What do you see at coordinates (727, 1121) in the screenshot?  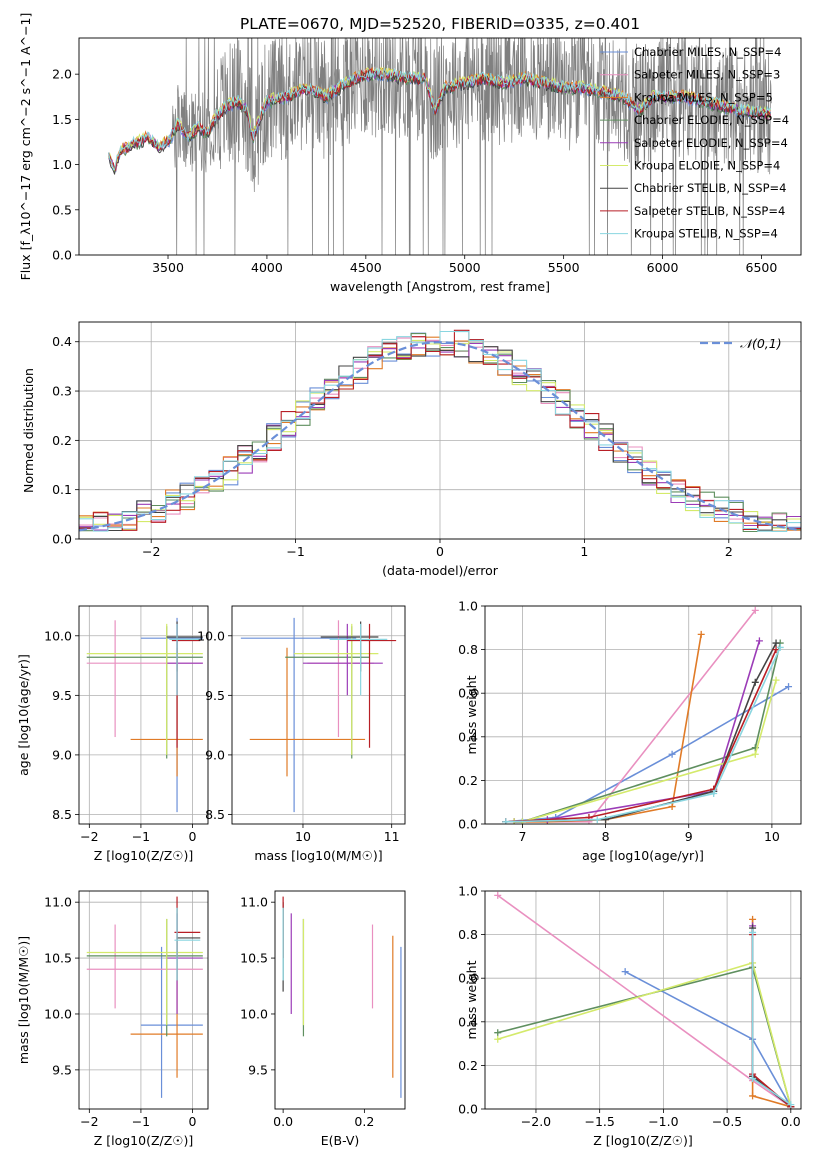 I see `weight-vs-Z-xtick-label: −0.5` at bounding box center [727, 1121].